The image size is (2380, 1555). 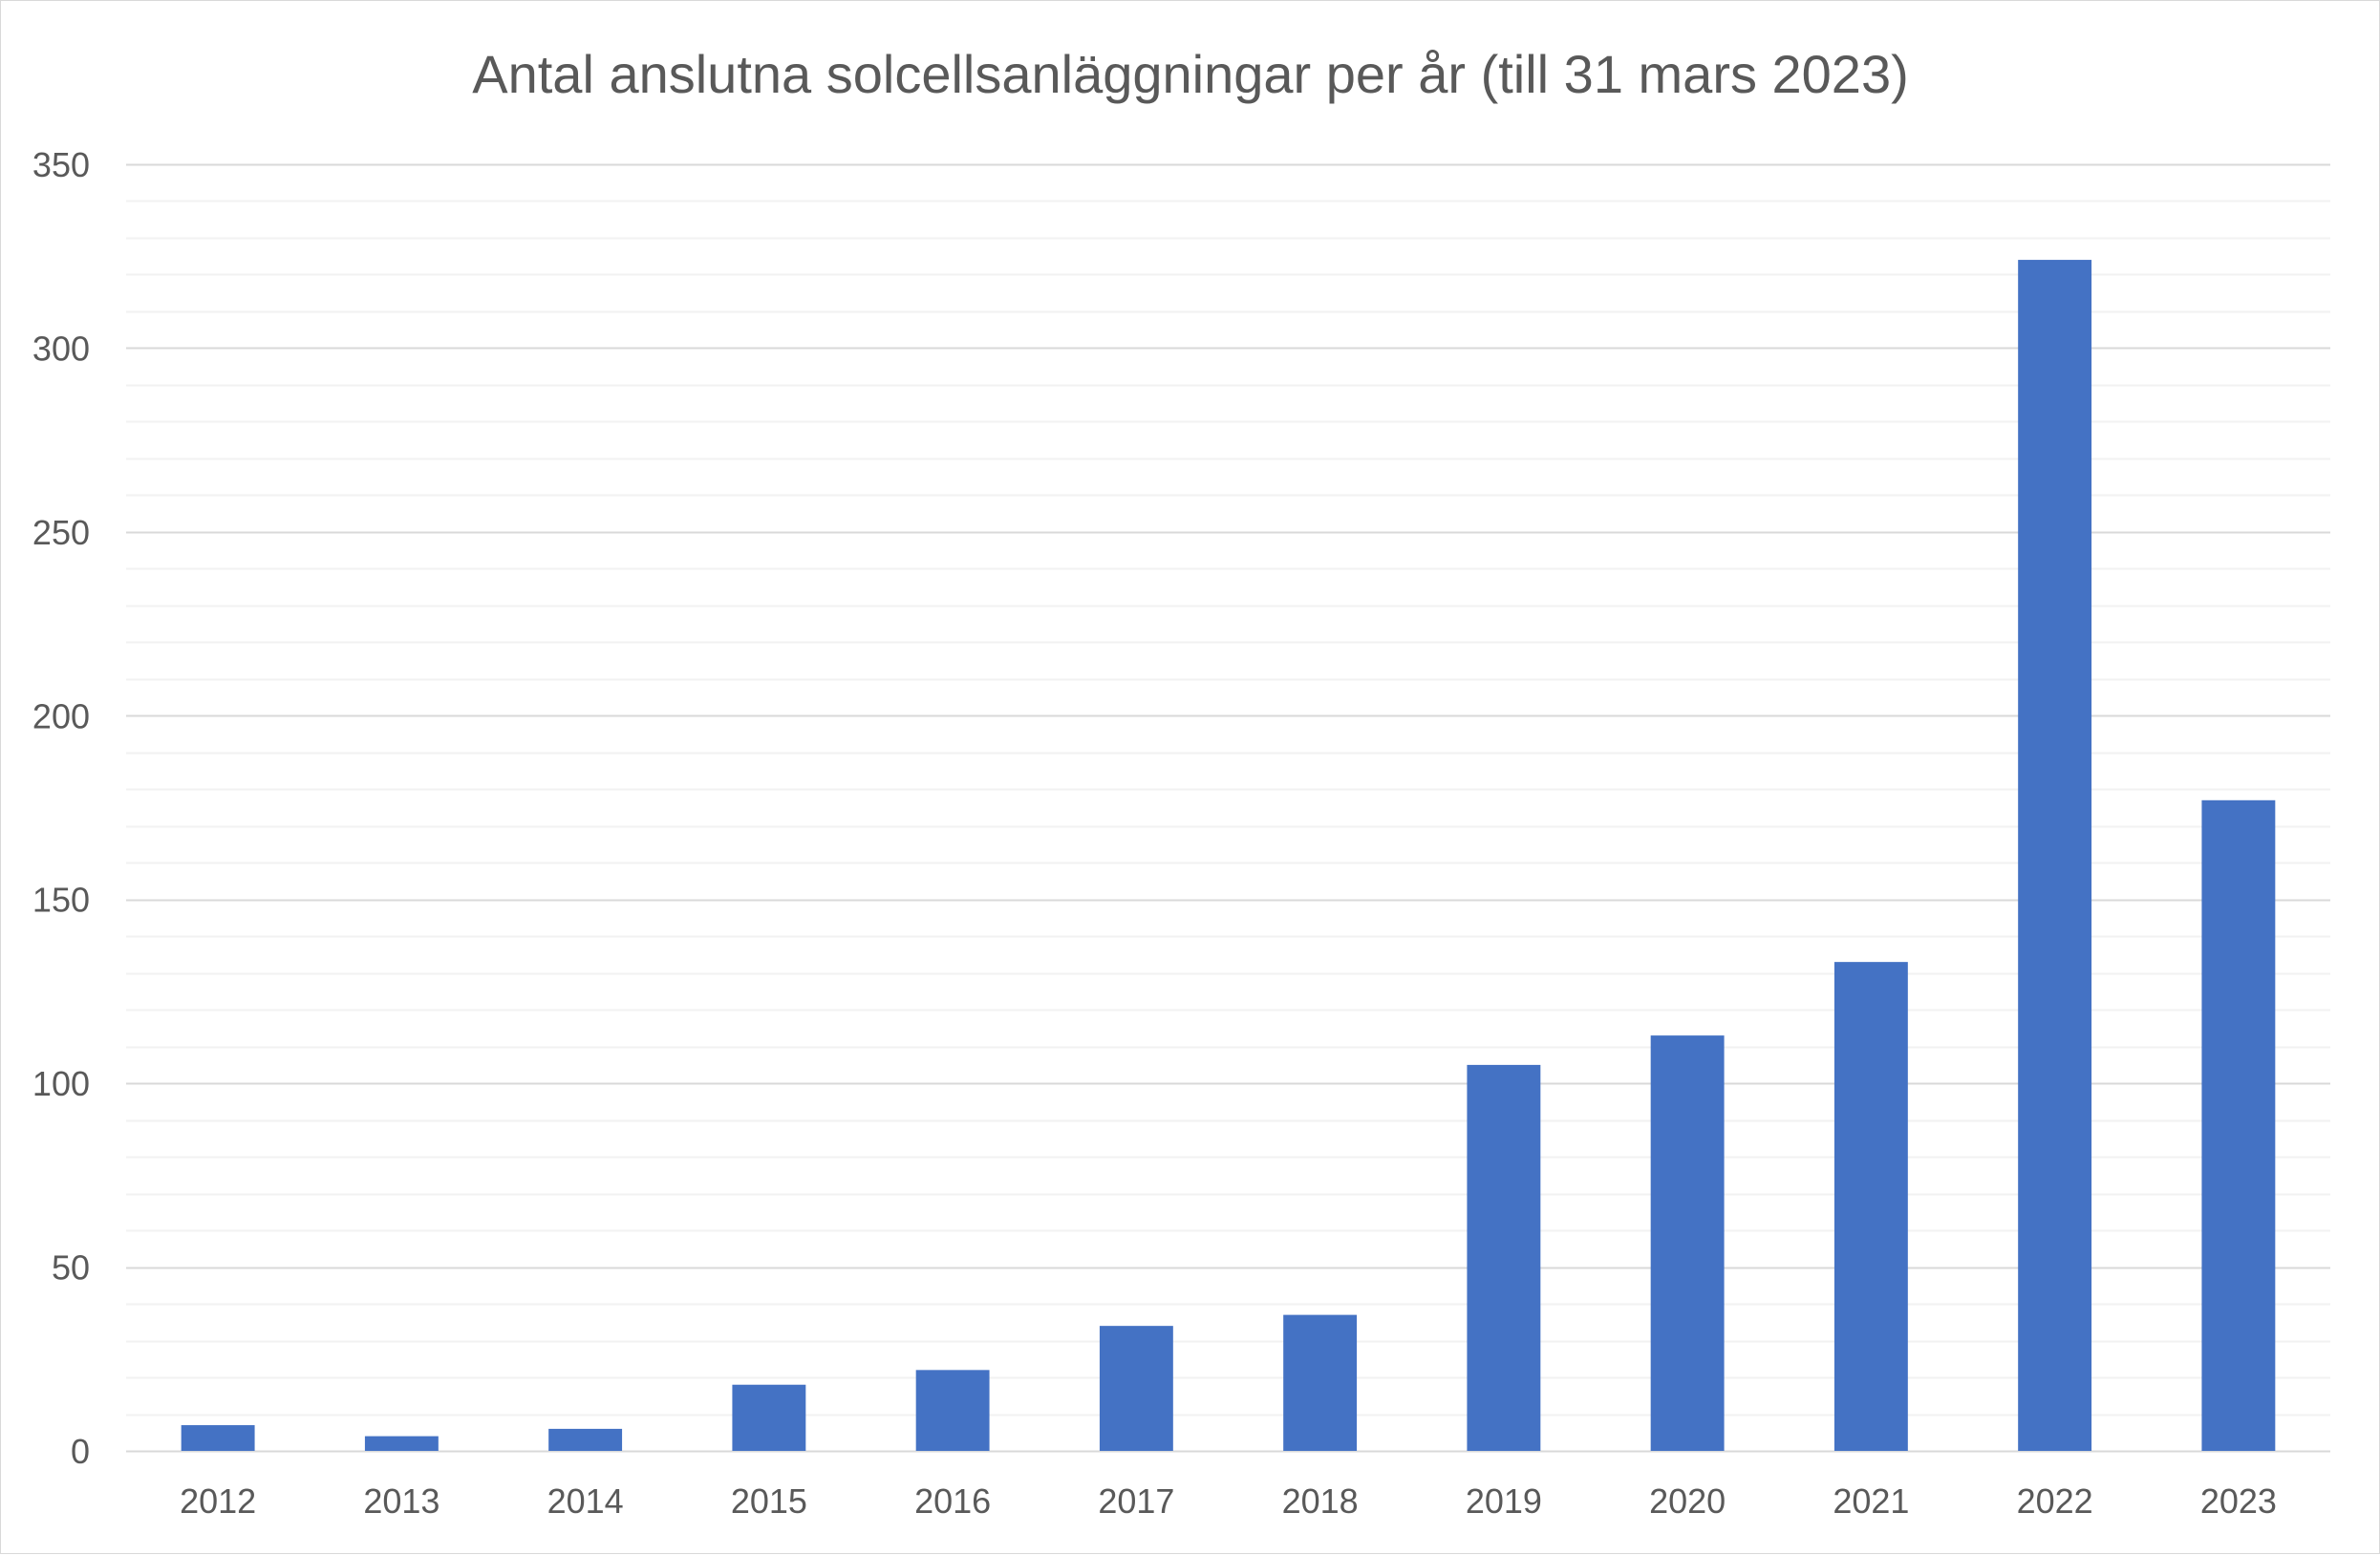 What do you see at coordinates (61, 901) in the screenshot?
I see `y-tick-label: 150` at bounding box center [61, 901].